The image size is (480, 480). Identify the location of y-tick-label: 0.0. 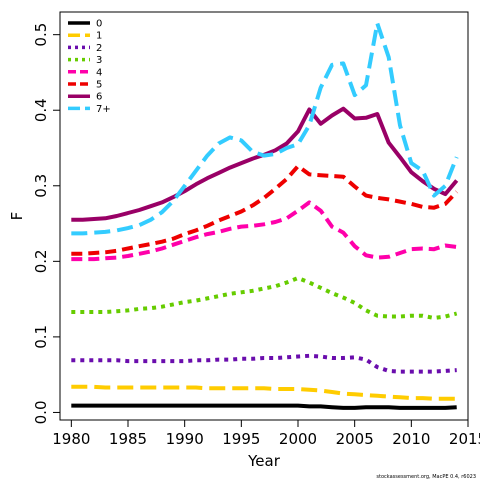
(41, 413).